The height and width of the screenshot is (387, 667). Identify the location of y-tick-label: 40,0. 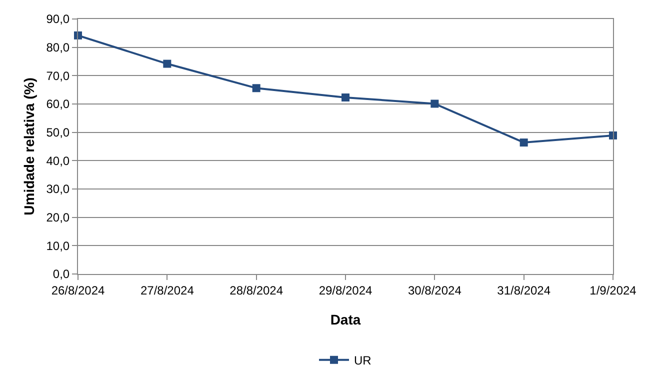
(58, 161).